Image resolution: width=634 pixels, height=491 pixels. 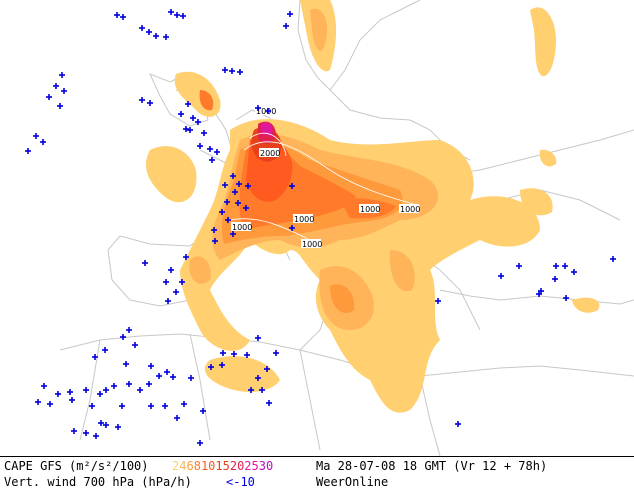 What do you see at coordinates (76, 466) in the screenshot?
I see `cape-title: CAPE GFS (m²/s²/100)` at bounding box center [76, 466].